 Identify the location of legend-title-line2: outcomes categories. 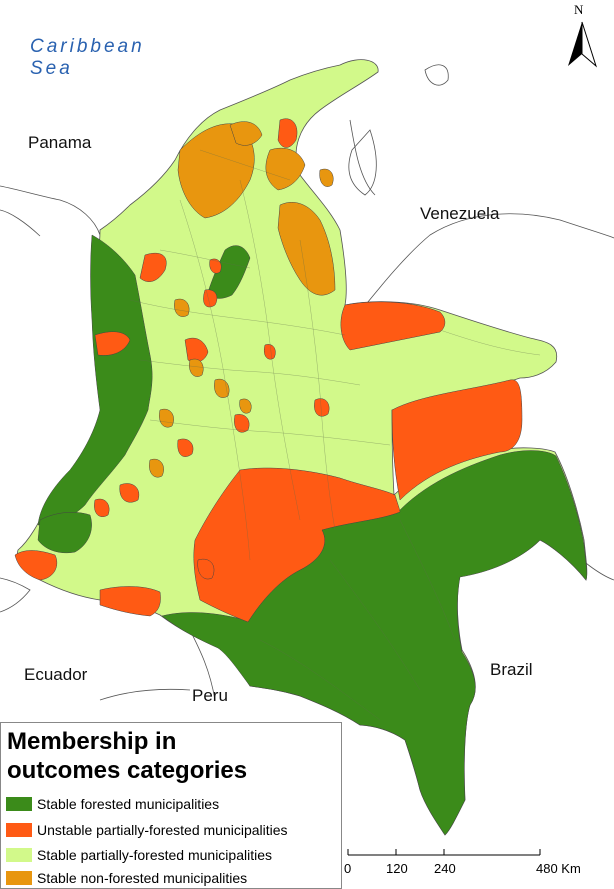
(127, 770).